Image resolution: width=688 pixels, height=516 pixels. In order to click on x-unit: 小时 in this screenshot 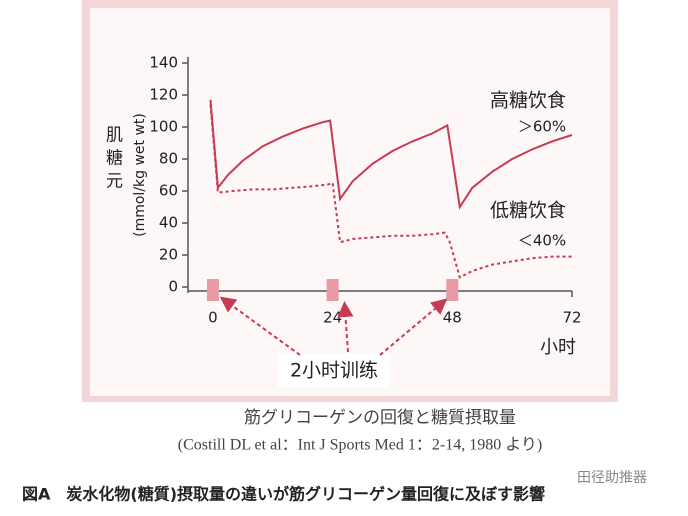, I will do `click(558, 347)`.